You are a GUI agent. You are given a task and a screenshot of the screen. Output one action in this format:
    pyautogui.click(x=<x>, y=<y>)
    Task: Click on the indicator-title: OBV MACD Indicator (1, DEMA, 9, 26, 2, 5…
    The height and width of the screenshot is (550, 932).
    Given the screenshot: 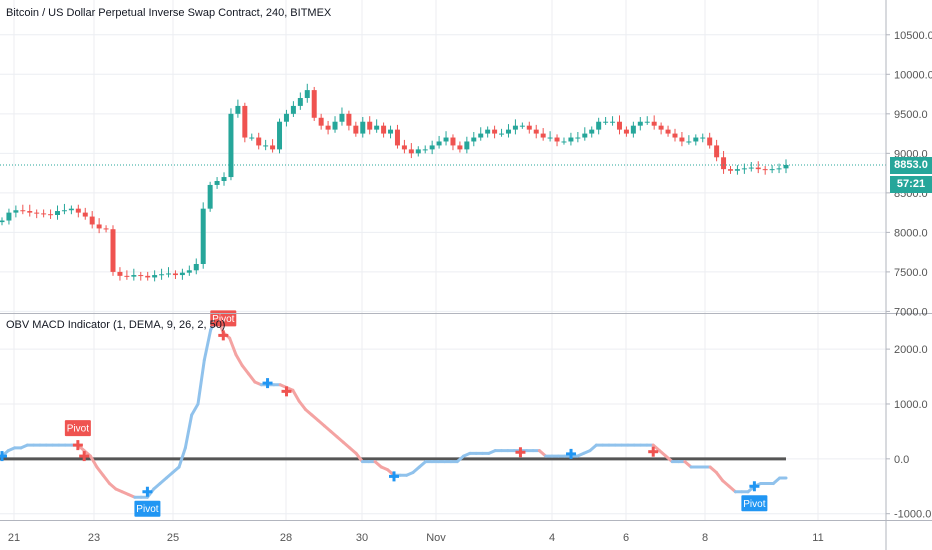 What is the action you would take?
    pyautogui.click(x=116, y=325)
    